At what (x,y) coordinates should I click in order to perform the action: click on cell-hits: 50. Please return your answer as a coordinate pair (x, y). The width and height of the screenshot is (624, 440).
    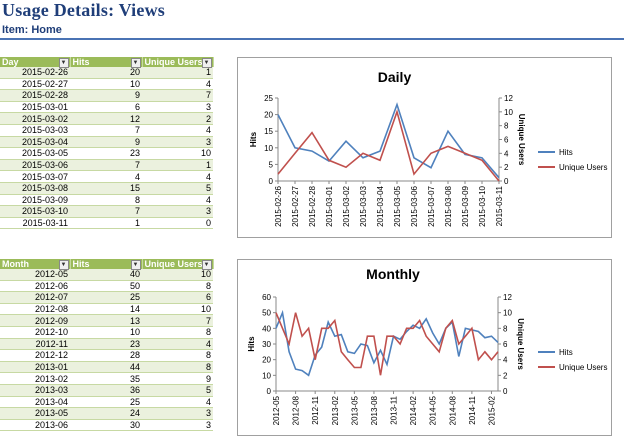
    Looking at the image, I should click on (106, 286).